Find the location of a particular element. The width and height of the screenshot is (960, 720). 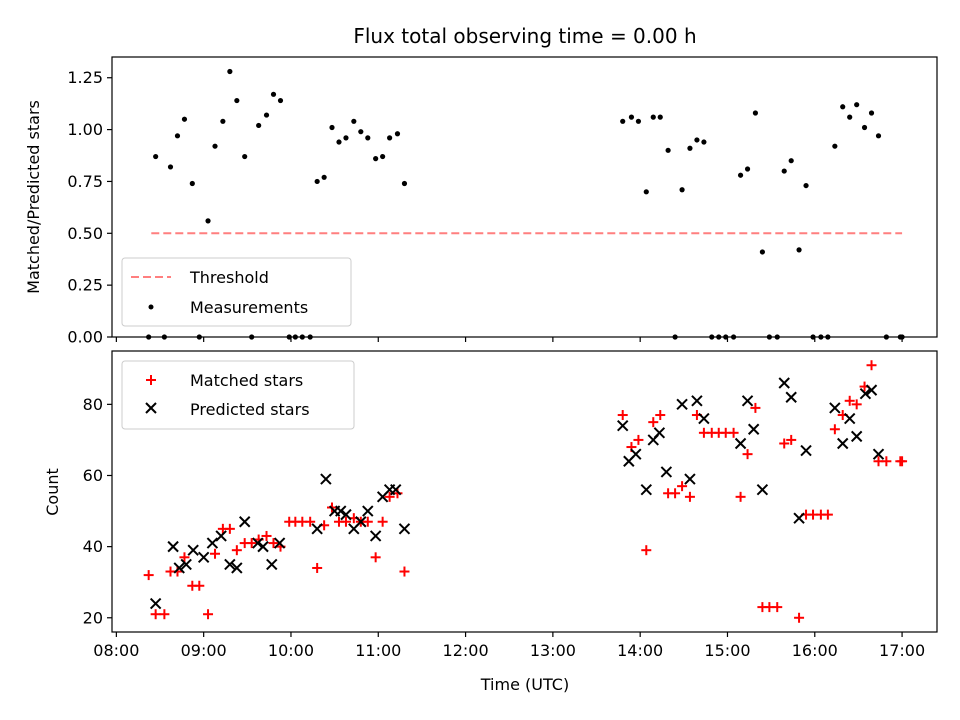

ratio-y-tick-label: 1.00 is located at coordinates (85, 129).